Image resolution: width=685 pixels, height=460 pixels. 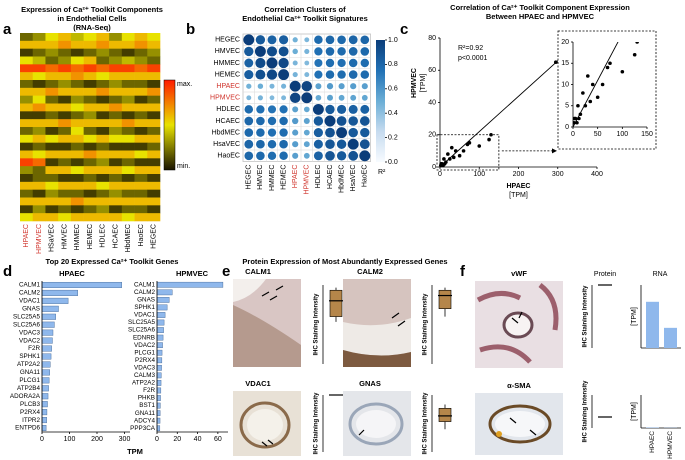 I want to click on vessel, so click(x=518, y=325).